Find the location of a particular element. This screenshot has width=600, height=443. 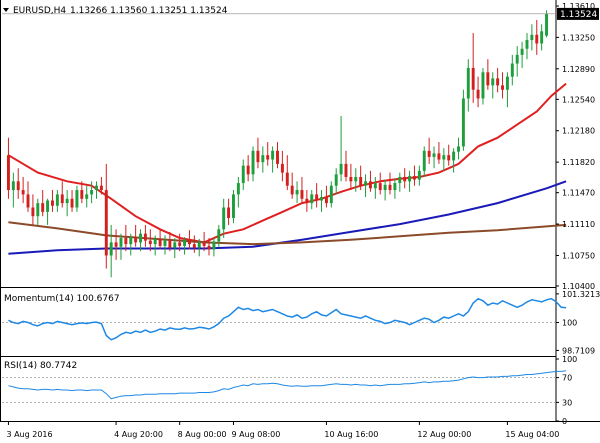

time-tick-label: 8 Aug 00:00 is located at coordinates (202, 434).